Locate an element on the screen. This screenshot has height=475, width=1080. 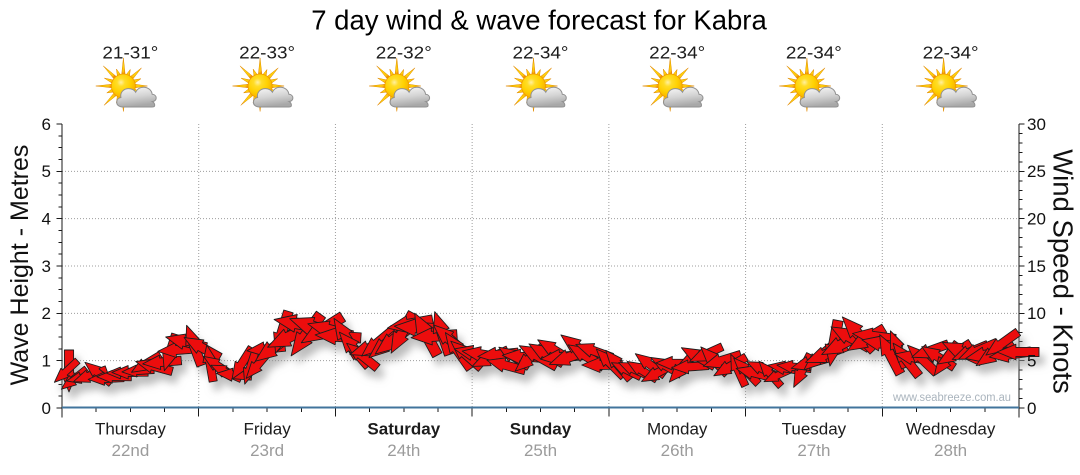
svg-text: Tuesday is located at coordinates (814, 429).